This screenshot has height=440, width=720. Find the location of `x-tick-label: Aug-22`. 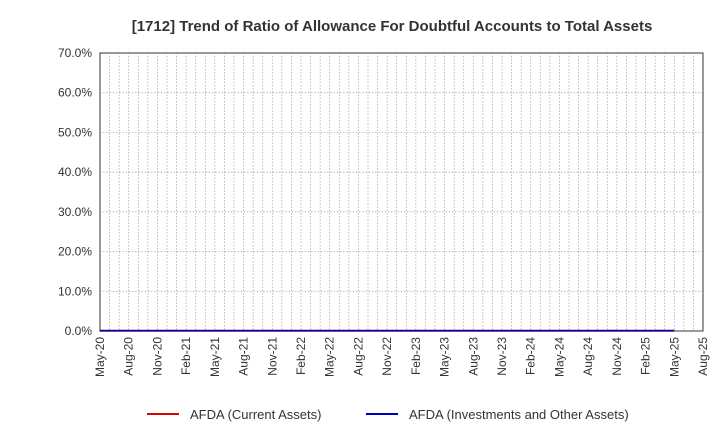

x-tick-label: Aug-22 is located at coordinates (358, 356).